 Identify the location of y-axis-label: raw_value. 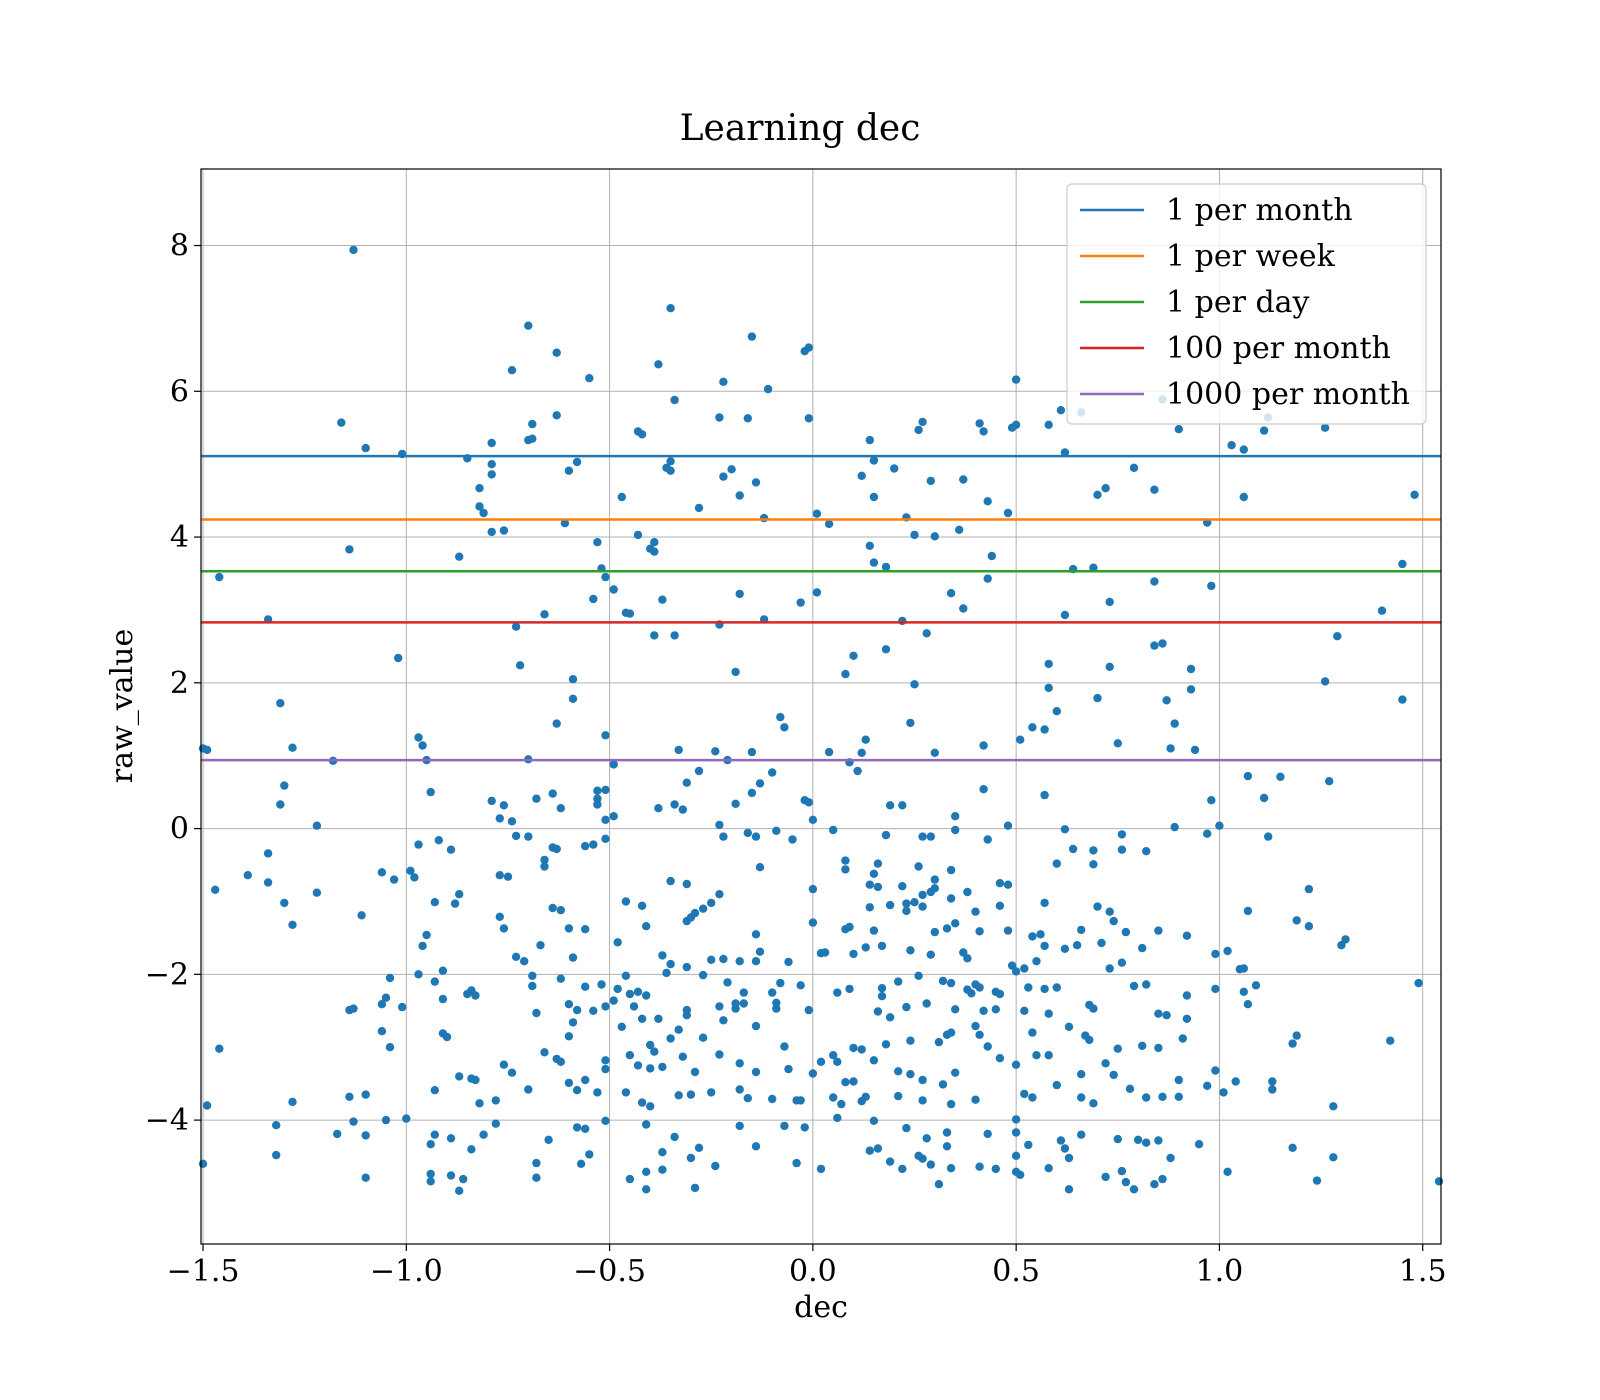
(122, 706).